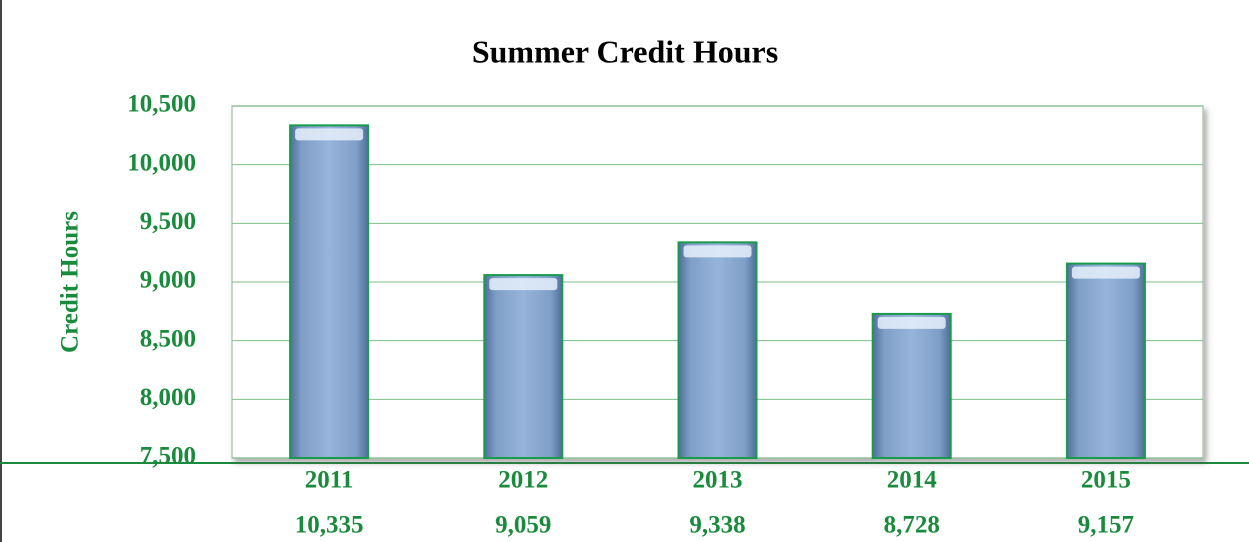 The height and width of the screenshot is (542, 1249). Describe the element at coordinates (625, 51) in the screenshot. I see `chart-title: Summer Credit Hours` at that location.